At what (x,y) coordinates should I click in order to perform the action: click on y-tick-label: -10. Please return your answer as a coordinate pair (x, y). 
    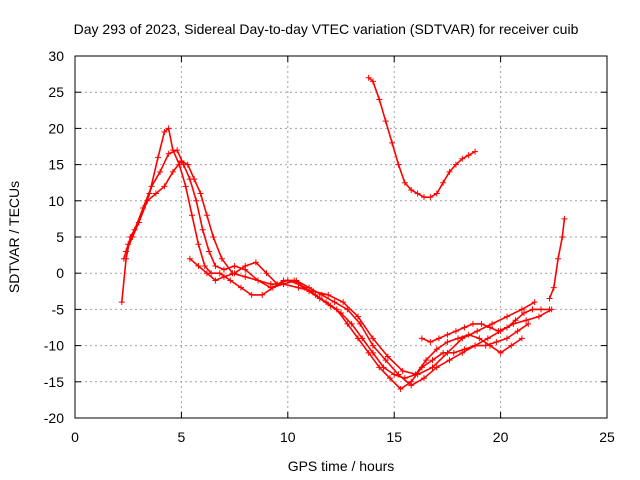
    Looking at the image, I should click on (54, 346).